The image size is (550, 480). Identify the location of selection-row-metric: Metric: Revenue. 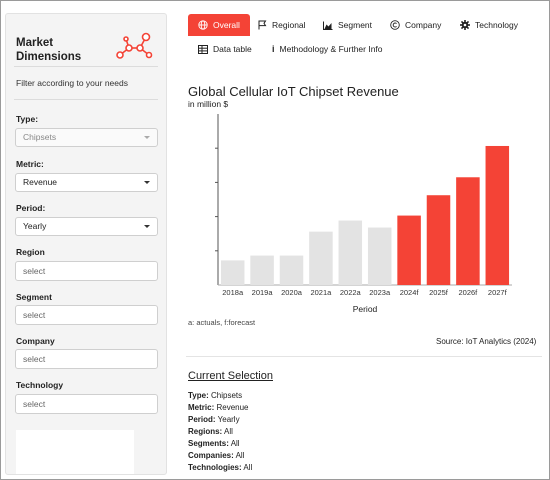
(220, 408).